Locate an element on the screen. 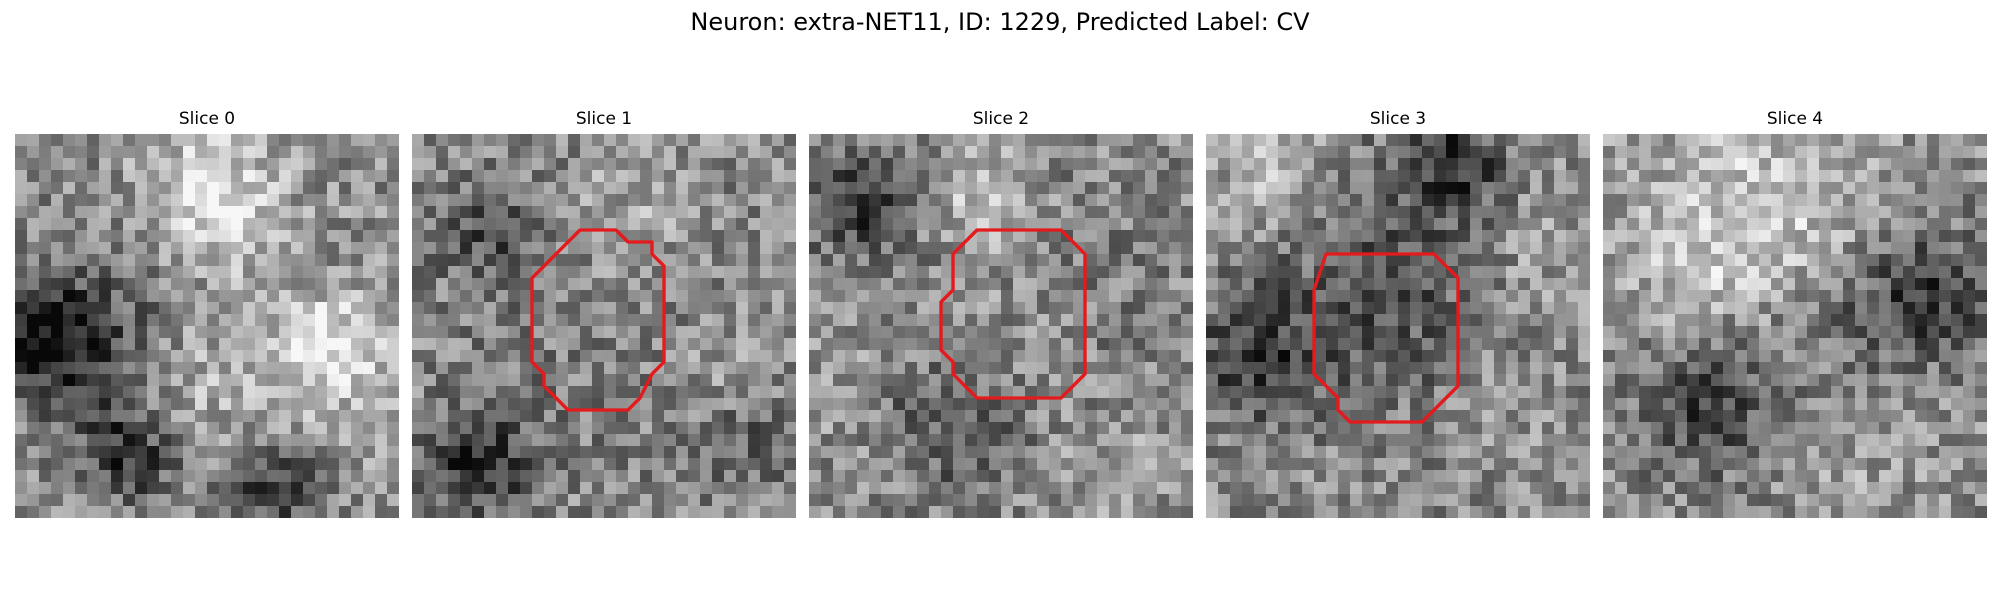 Image resolution: width=2000 pixels, height=600 pixels. slice-label: Slice 4 is located at coordinates (1795, 119).